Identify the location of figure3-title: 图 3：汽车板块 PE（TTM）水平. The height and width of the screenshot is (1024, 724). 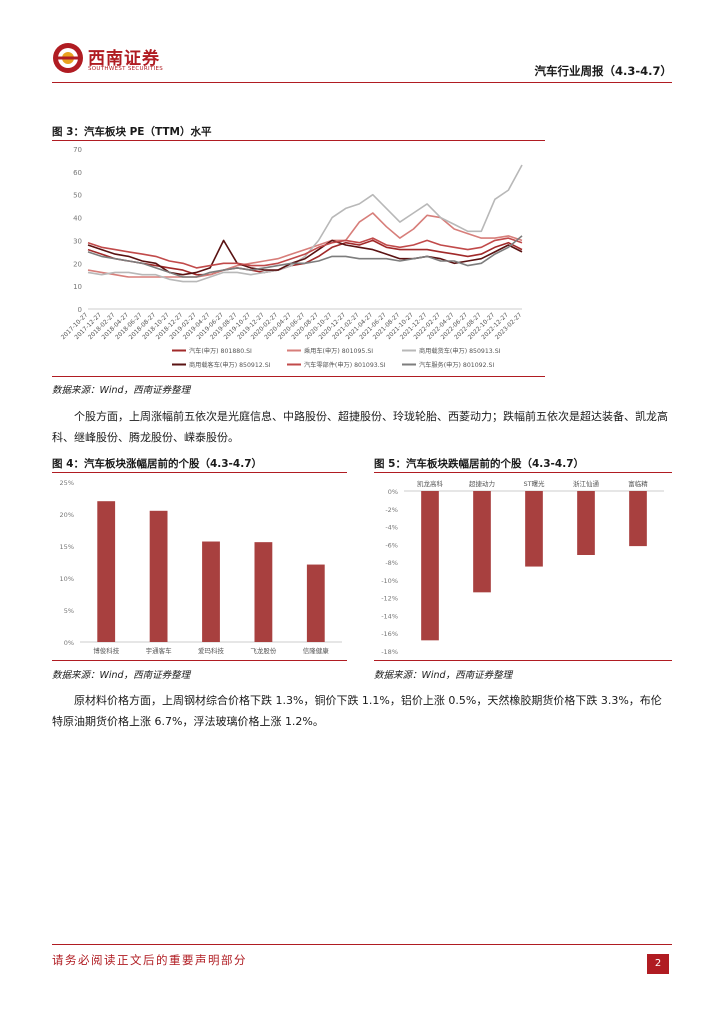
(132, 132).